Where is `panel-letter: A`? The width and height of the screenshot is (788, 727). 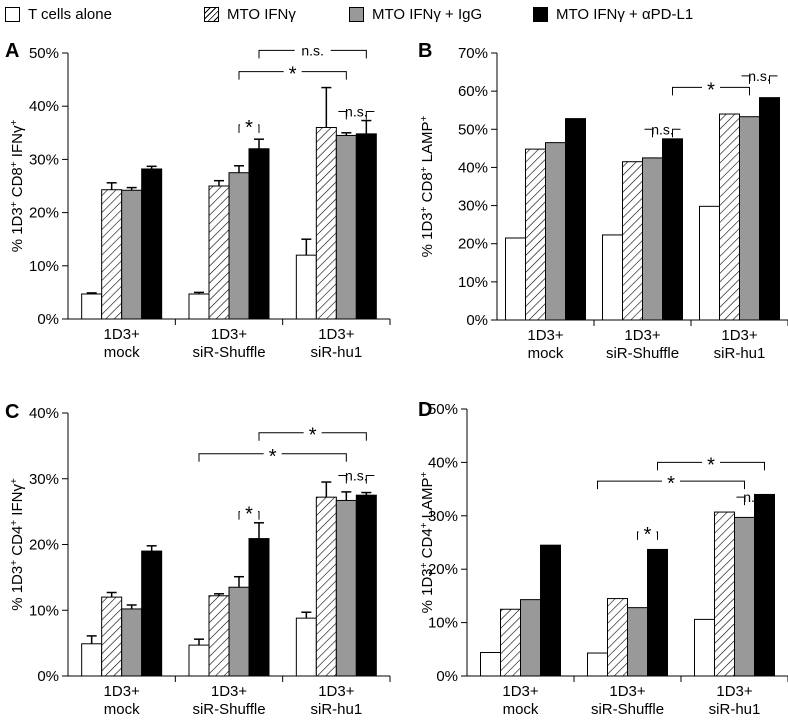 panel-letter: A is located at coordinates (12, 51).